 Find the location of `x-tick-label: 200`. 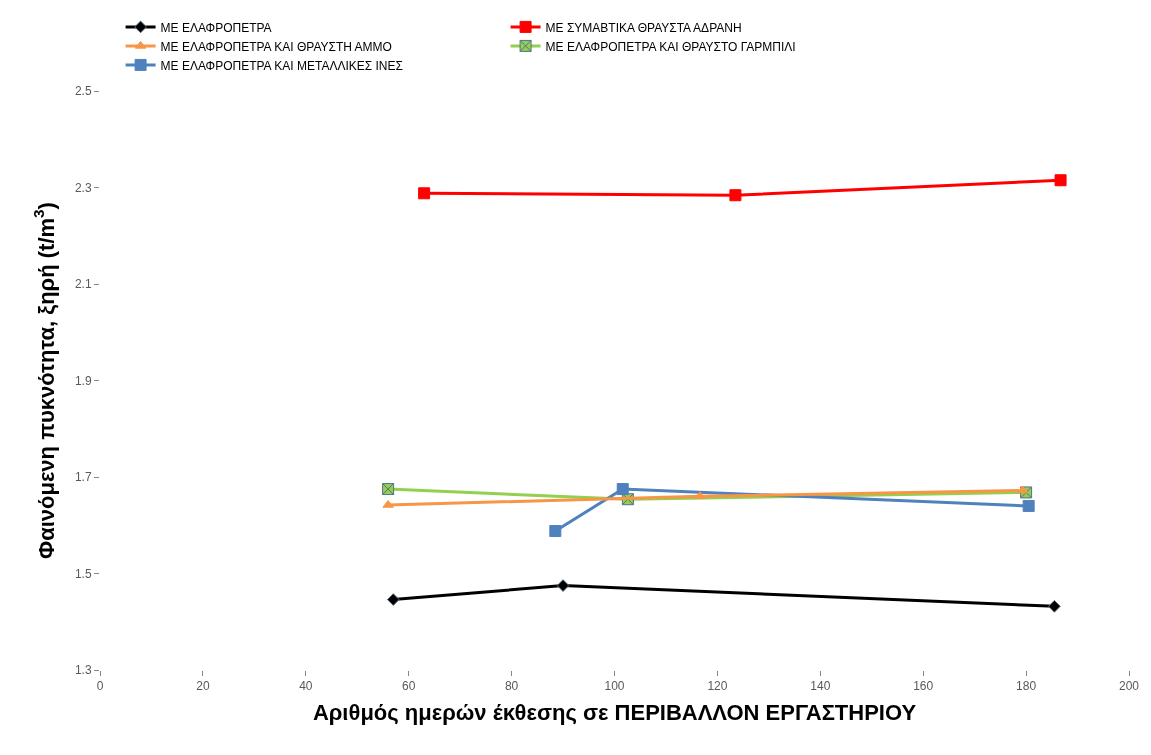

x-tick-label: 200 is located at coordinates (1129, 686).